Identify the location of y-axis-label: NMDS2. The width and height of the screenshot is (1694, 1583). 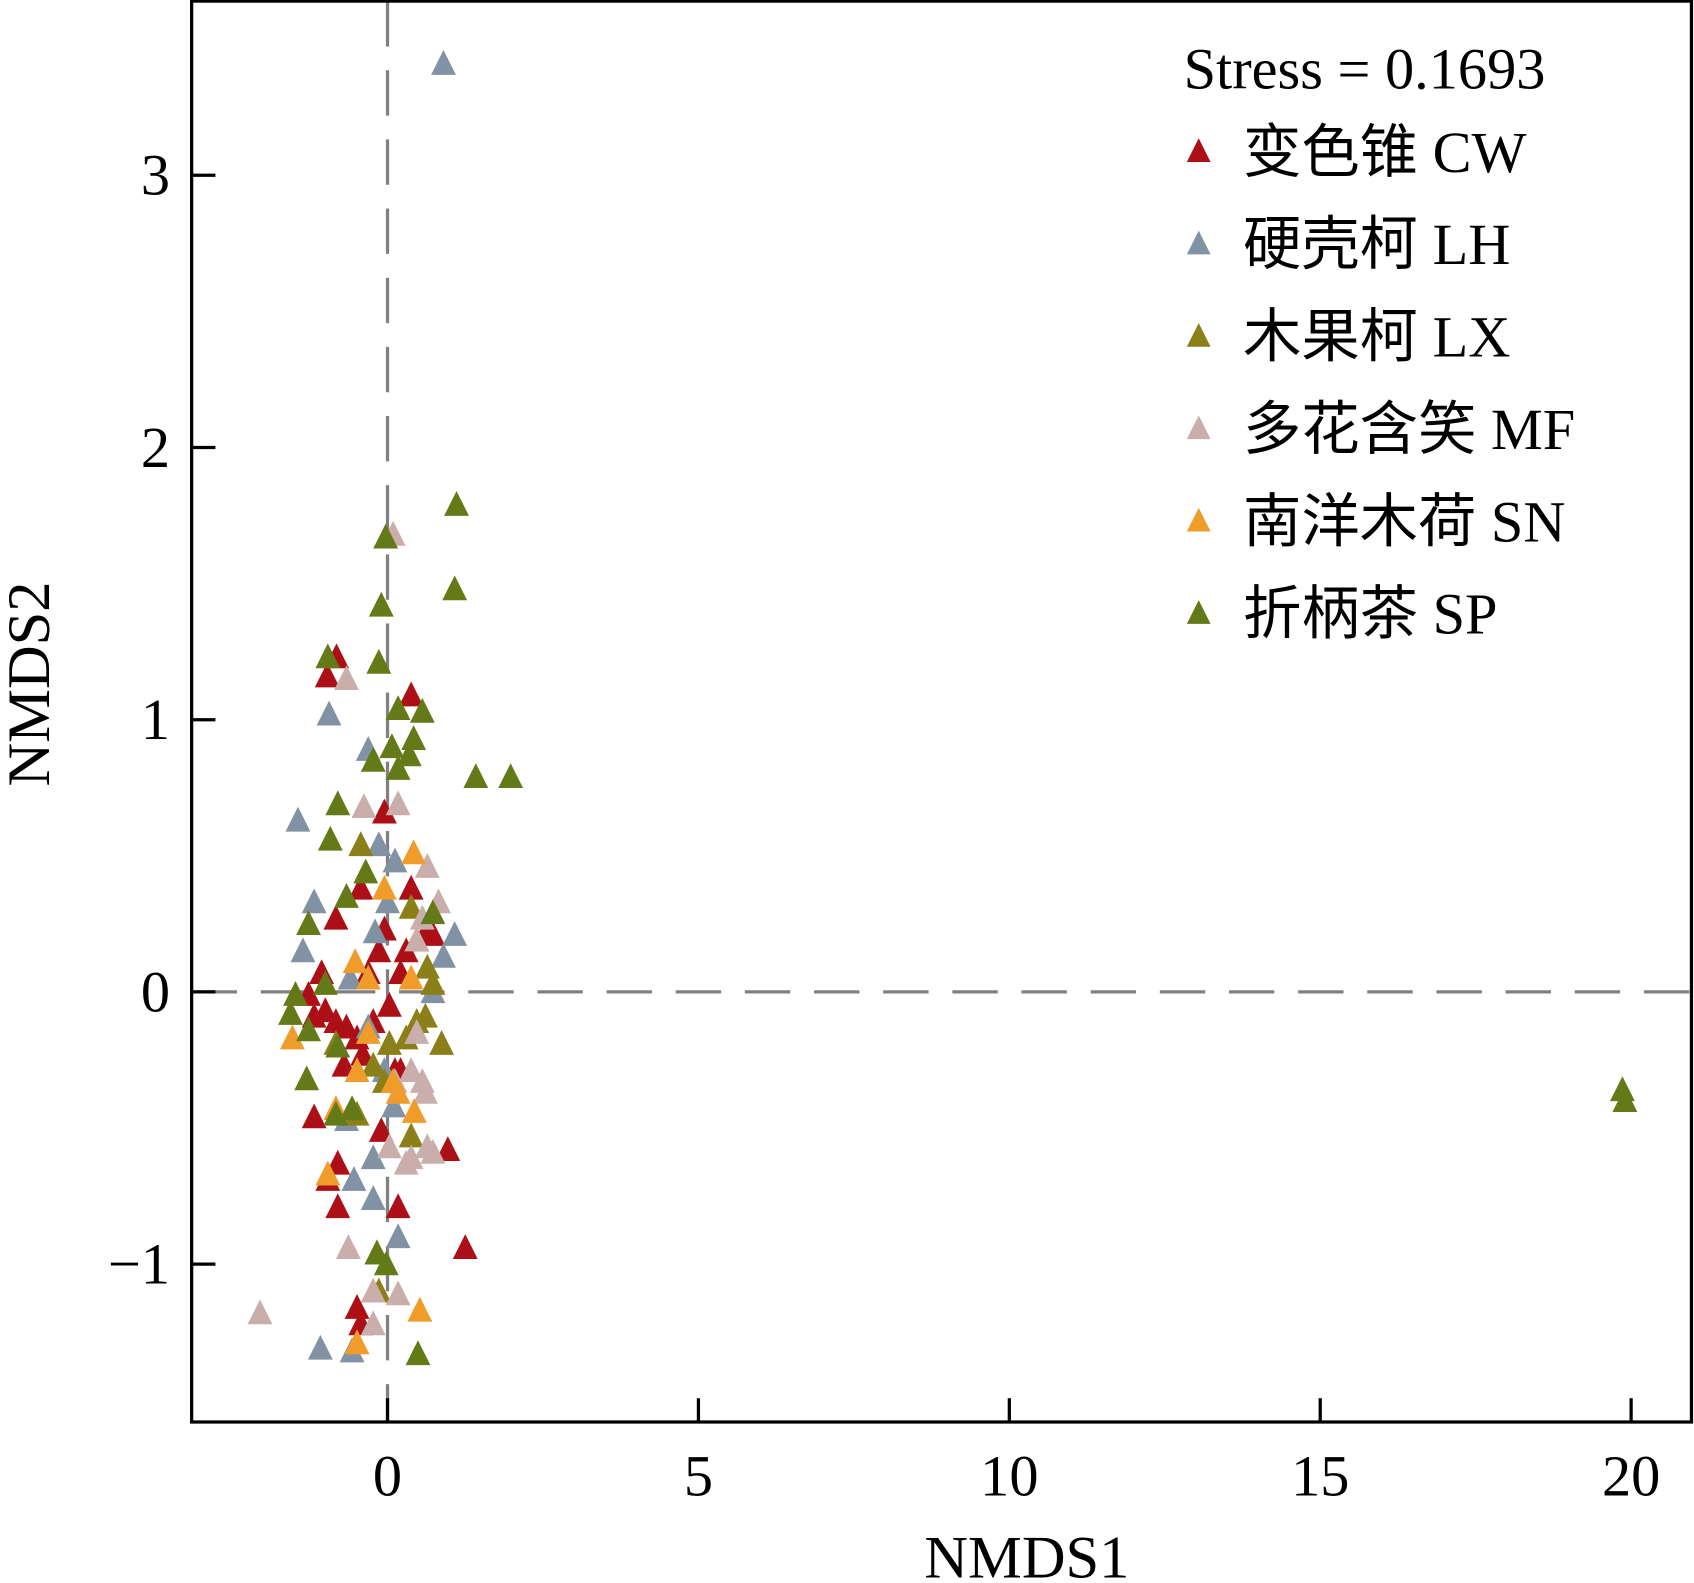
(31, 683).